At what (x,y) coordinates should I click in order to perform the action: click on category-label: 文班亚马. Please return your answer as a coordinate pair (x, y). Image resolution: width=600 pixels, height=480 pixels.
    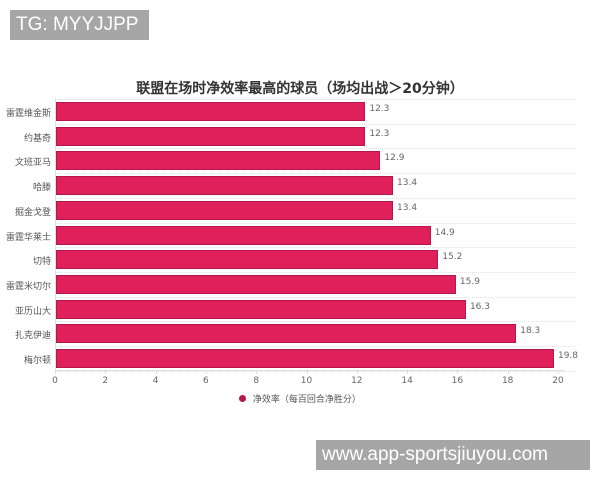
    Looking at the image, I should click on (32, 163).